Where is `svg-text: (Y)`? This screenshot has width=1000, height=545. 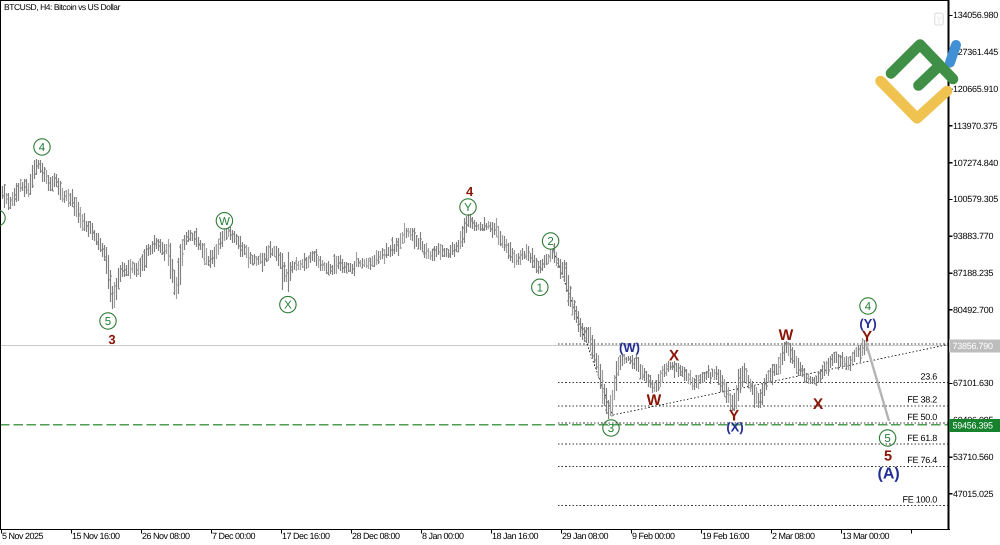 svg-text: (Y) is located at coordinates (867, 323).